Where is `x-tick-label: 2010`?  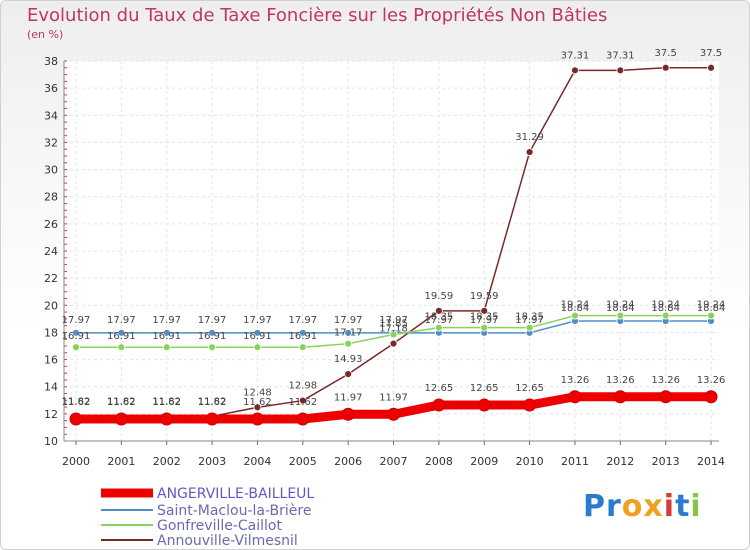 x-tick-label: 2010 is located at coordinates (530, 461).